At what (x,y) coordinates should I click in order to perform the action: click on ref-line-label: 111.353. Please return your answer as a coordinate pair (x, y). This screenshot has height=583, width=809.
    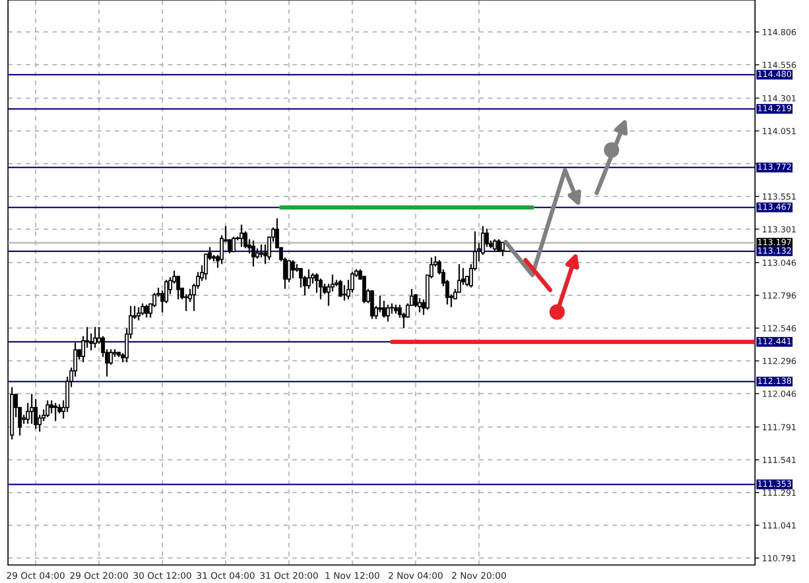
    Looking at the image, I should click on (775, 483).